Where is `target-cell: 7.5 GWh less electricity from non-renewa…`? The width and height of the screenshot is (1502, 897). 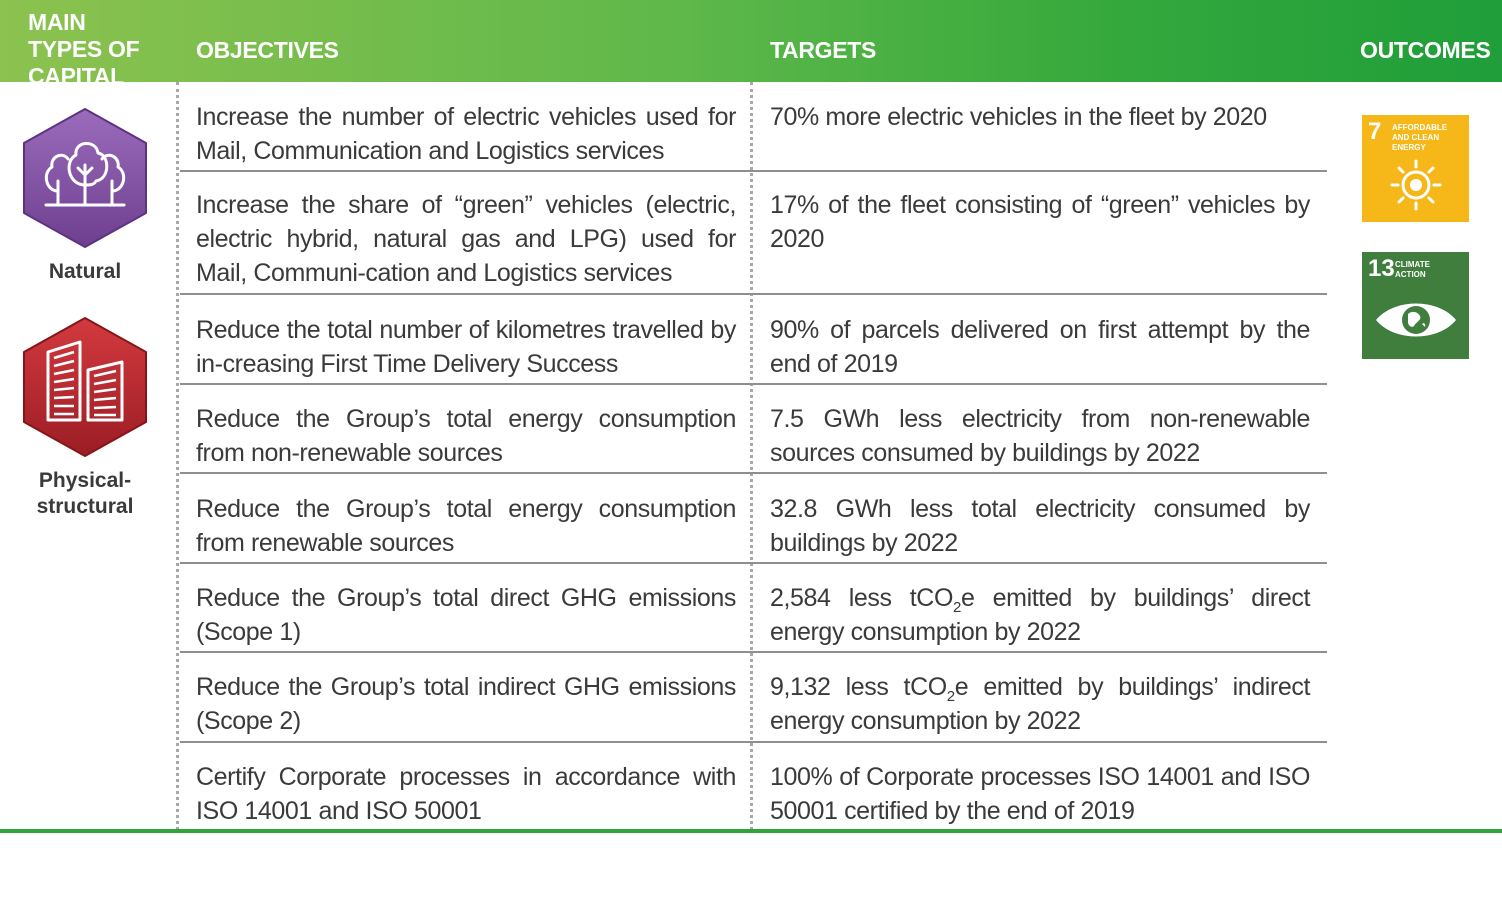 target-cell: 7.5 GWh less electricity from non-renewa… is located at coordinates (1040, 436).